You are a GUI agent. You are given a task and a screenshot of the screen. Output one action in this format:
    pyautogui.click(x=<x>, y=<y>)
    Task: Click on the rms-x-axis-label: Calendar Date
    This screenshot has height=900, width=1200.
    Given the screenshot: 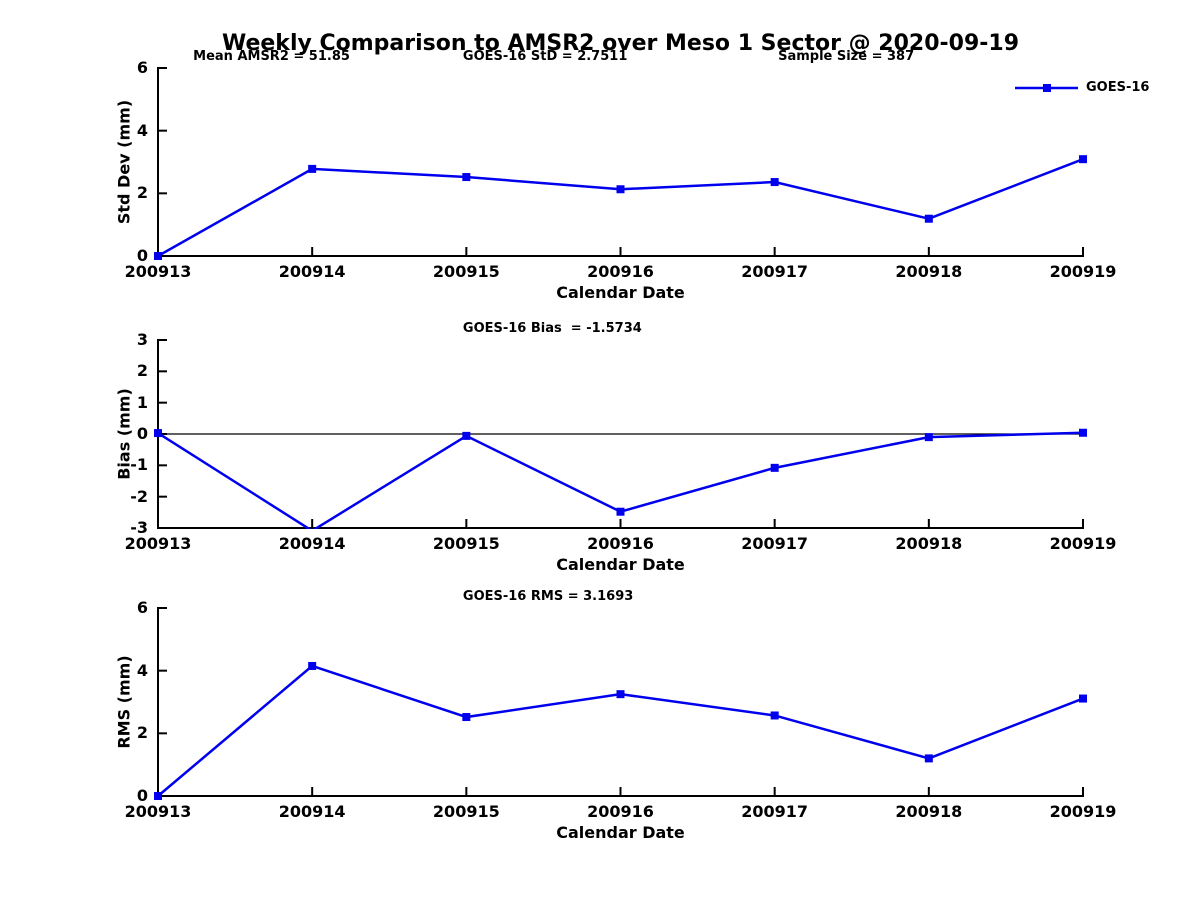 What is the action you would take?
    pyautogui.click(x=620, y=832)
    